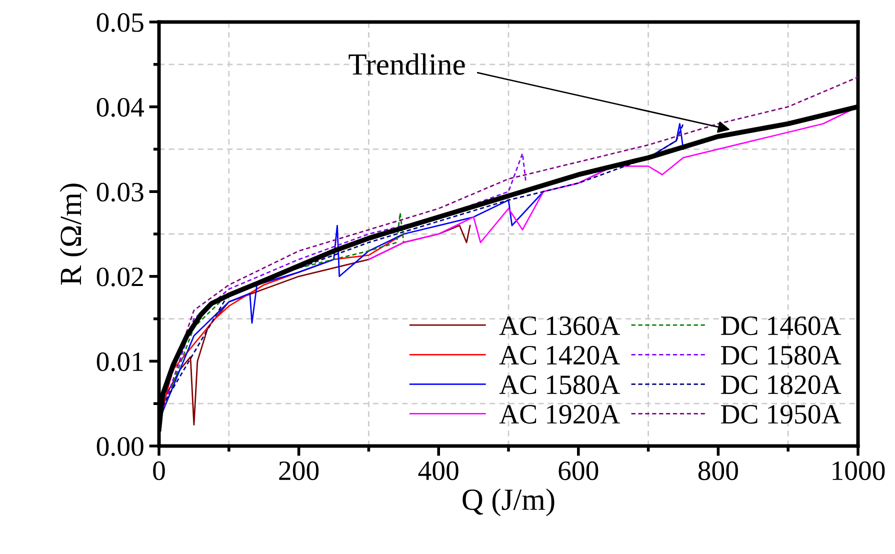 This screenshot has width=895, height=554. What do you see at coordinates (781, 384) in the screenshot?
I see `legend-label: DC 1820A` at bounding box center [781, 384].